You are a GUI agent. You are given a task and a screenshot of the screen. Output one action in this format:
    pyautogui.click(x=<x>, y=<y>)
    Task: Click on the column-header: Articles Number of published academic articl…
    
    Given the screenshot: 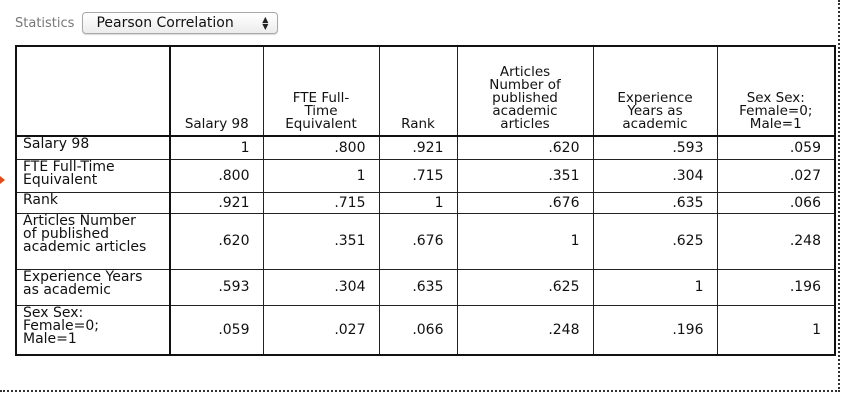 What is the action you would take?
    pyautogui.click(x=525, y=91)
    